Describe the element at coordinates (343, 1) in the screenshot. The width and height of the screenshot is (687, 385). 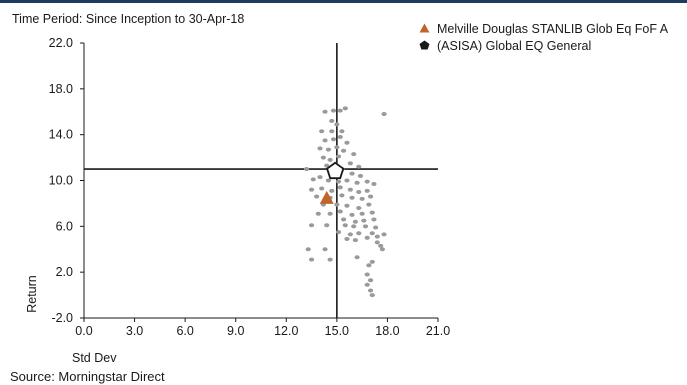
I see `top-accent-bar` at that location.